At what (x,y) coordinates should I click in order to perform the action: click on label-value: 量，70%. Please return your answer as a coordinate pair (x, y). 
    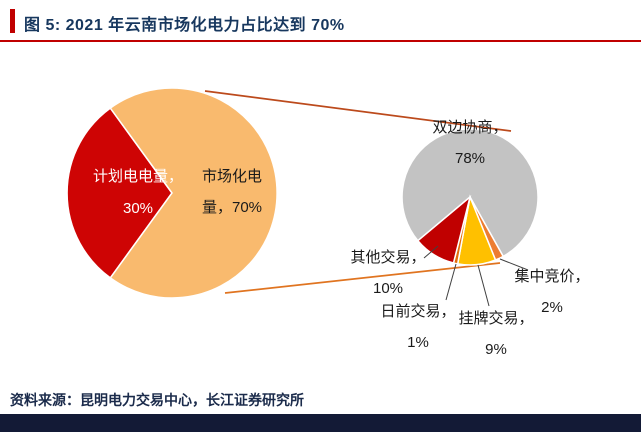
    Looking at the image, I should click on (232, 207).